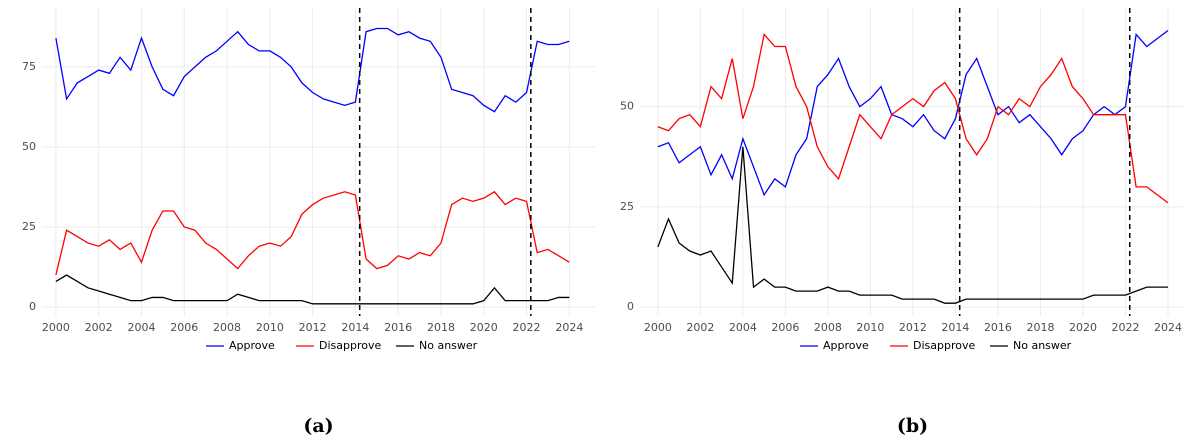 This screenshot has width=1198, height=445. Describe the element at coordinates (29, 66) in the screenshot. I see `y-tick-label: 75` at that location.